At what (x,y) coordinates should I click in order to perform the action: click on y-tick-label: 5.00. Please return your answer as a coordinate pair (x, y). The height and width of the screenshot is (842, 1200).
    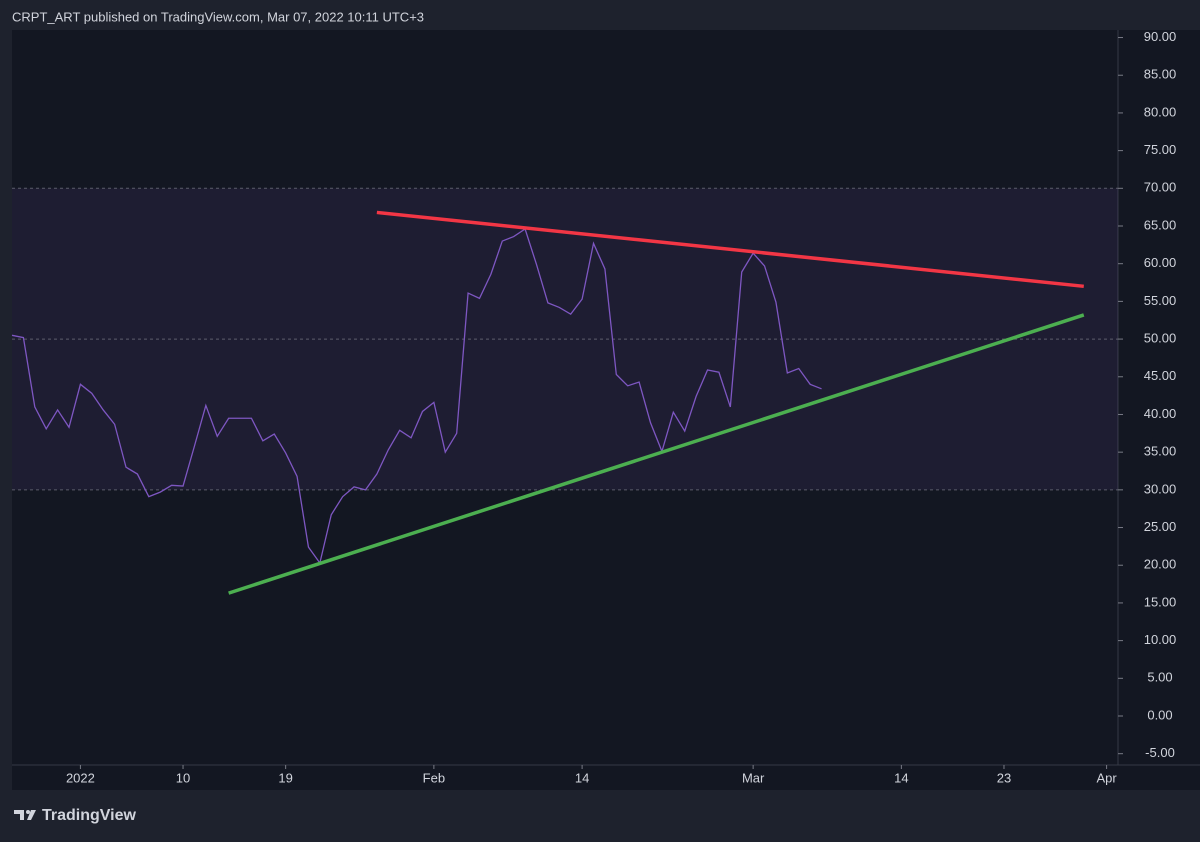
    Looking at the image, I should click on (1159, 677).